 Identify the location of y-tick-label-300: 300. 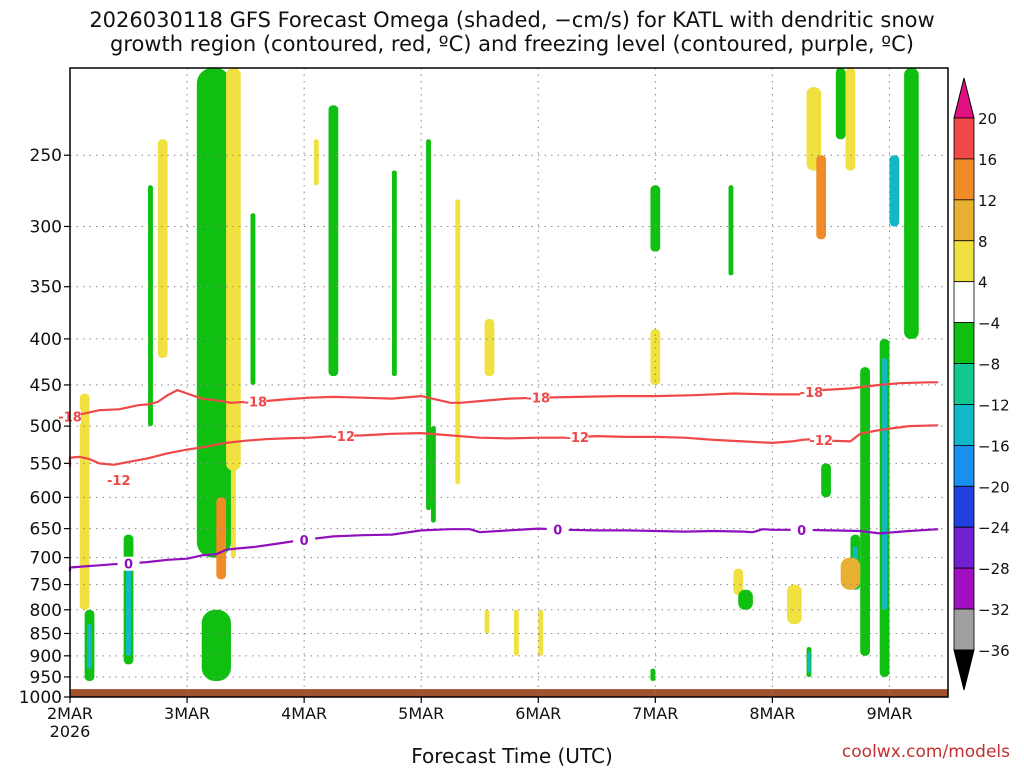
(46, 227).